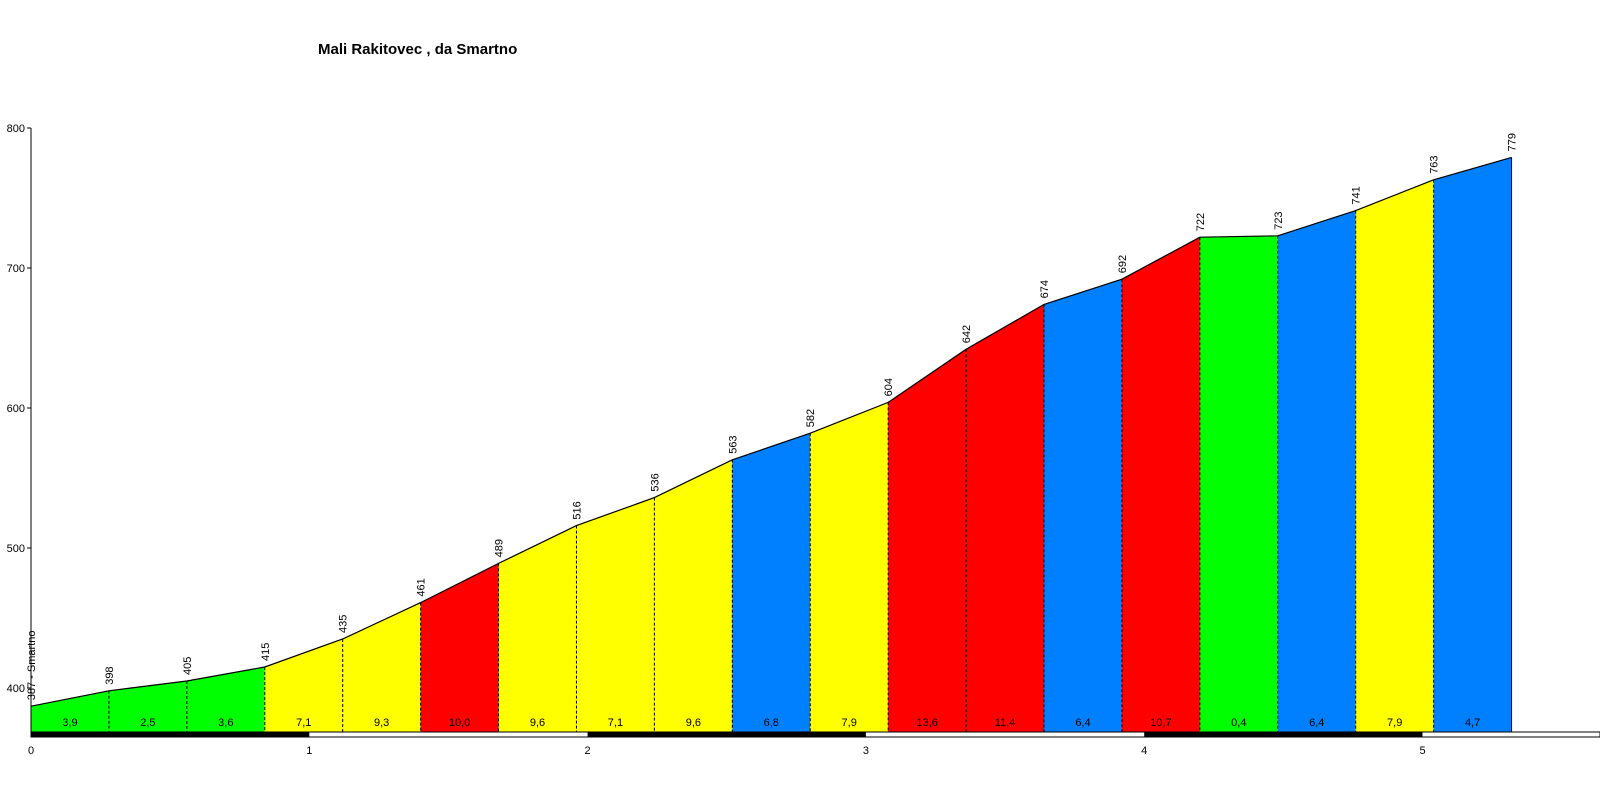  What do you see at coordinates (147, 723) in the screenshot?
I see `gradient-label: 2,5` at bounding box center [147, 723].